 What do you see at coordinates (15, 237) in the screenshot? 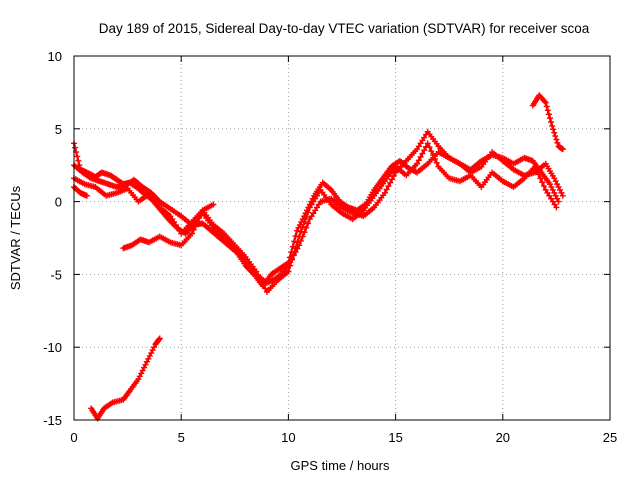
I see `y-axis-title: SDTVAR / TECUs` at bounding box center [15, 237].